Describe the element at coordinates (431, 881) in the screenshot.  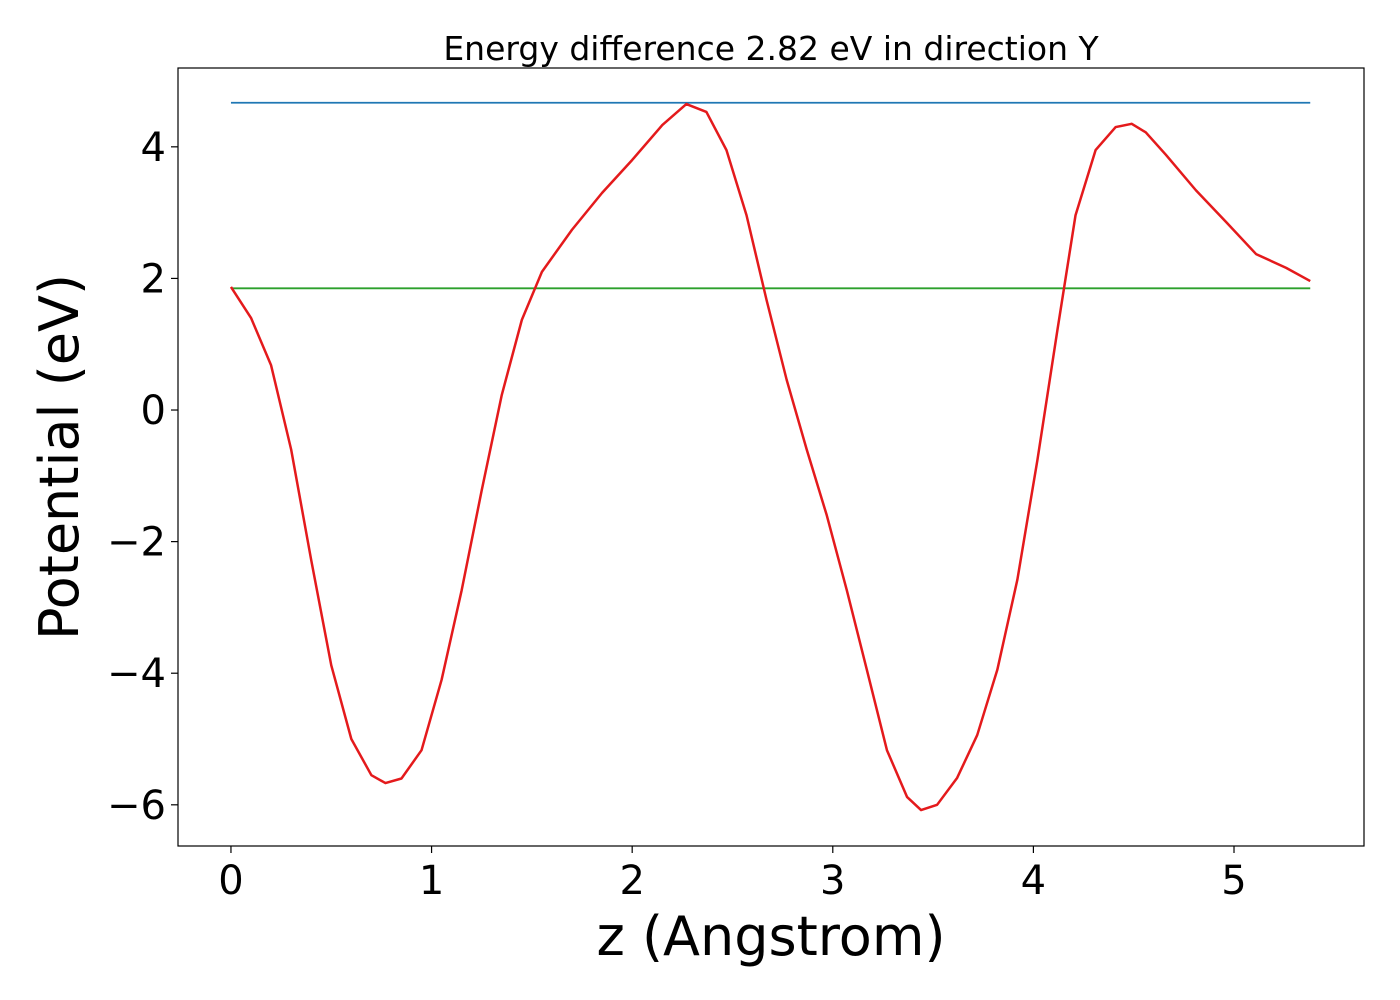
I see `x-tick-label: 1` at that location.